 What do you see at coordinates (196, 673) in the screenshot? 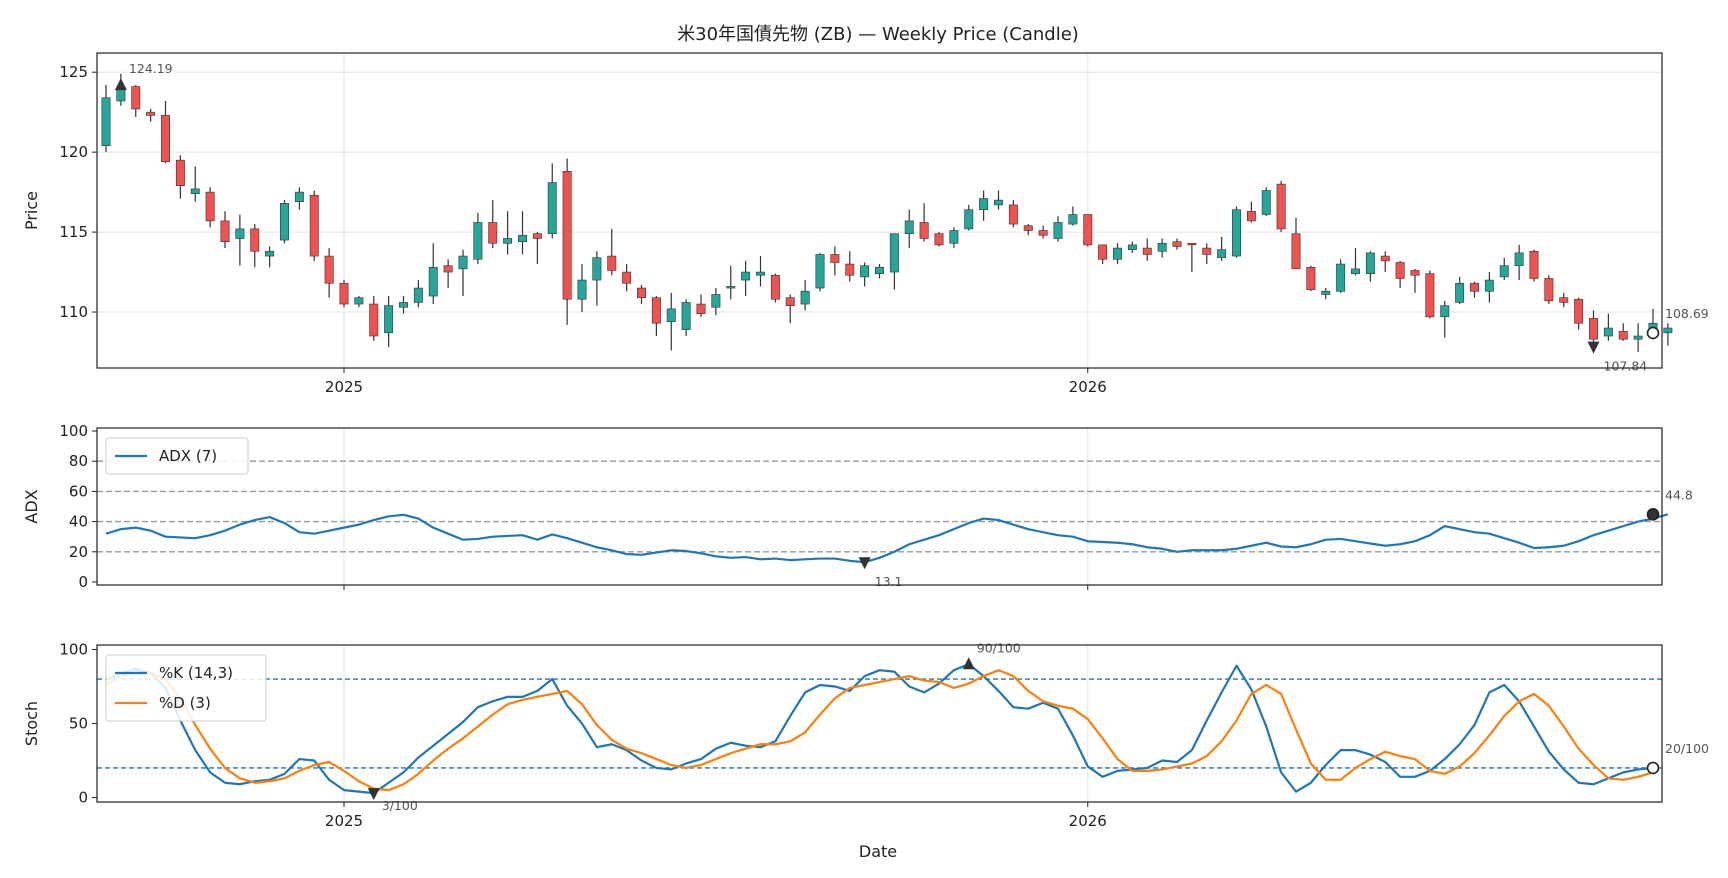
I see `legend-label: %K (14,3)` at bounding box center [196, 673].